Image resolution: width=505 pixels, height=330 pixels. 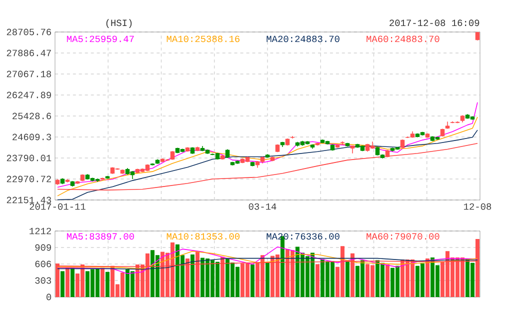 What do you see at coordinates (28, 95) in the screenshot?
I see `y-tick-label: 26247.89` at bounding box center [28, 95].